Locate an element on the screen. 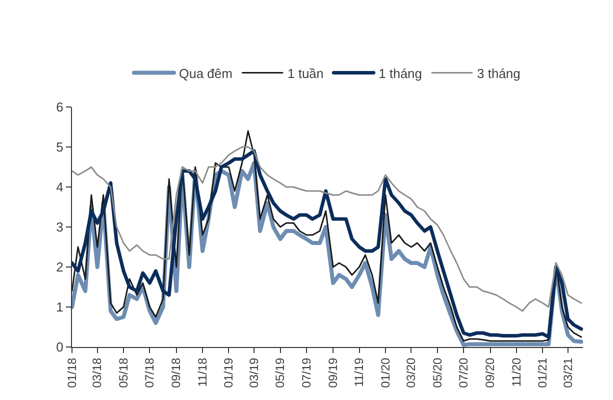  x-tick-label: 07/19 is located at coordinates (306, 372).